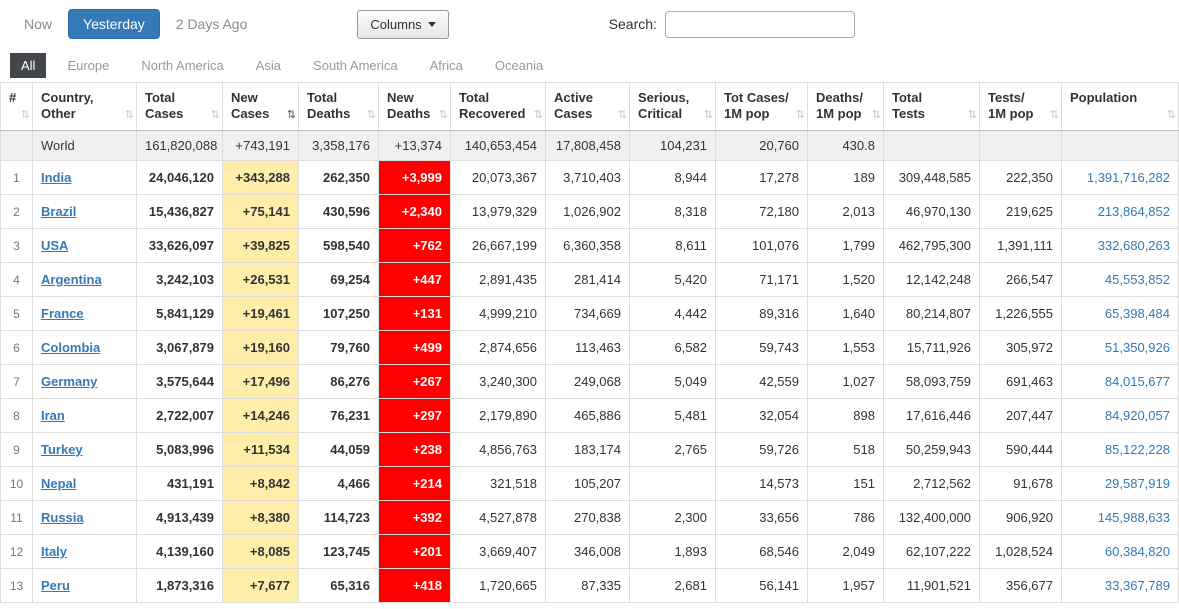  What do you see at coordinates (71, 347) in the screenshot?
I see `country-link: Colombia` at bounding box center [71, 347].